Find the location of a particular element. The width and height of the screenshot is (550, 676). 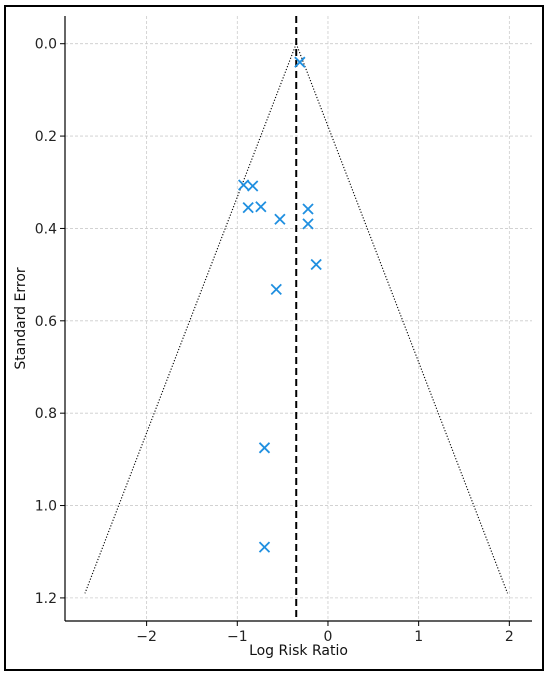

y-axis-label: Standard Error is located at coordinates (21, 318).